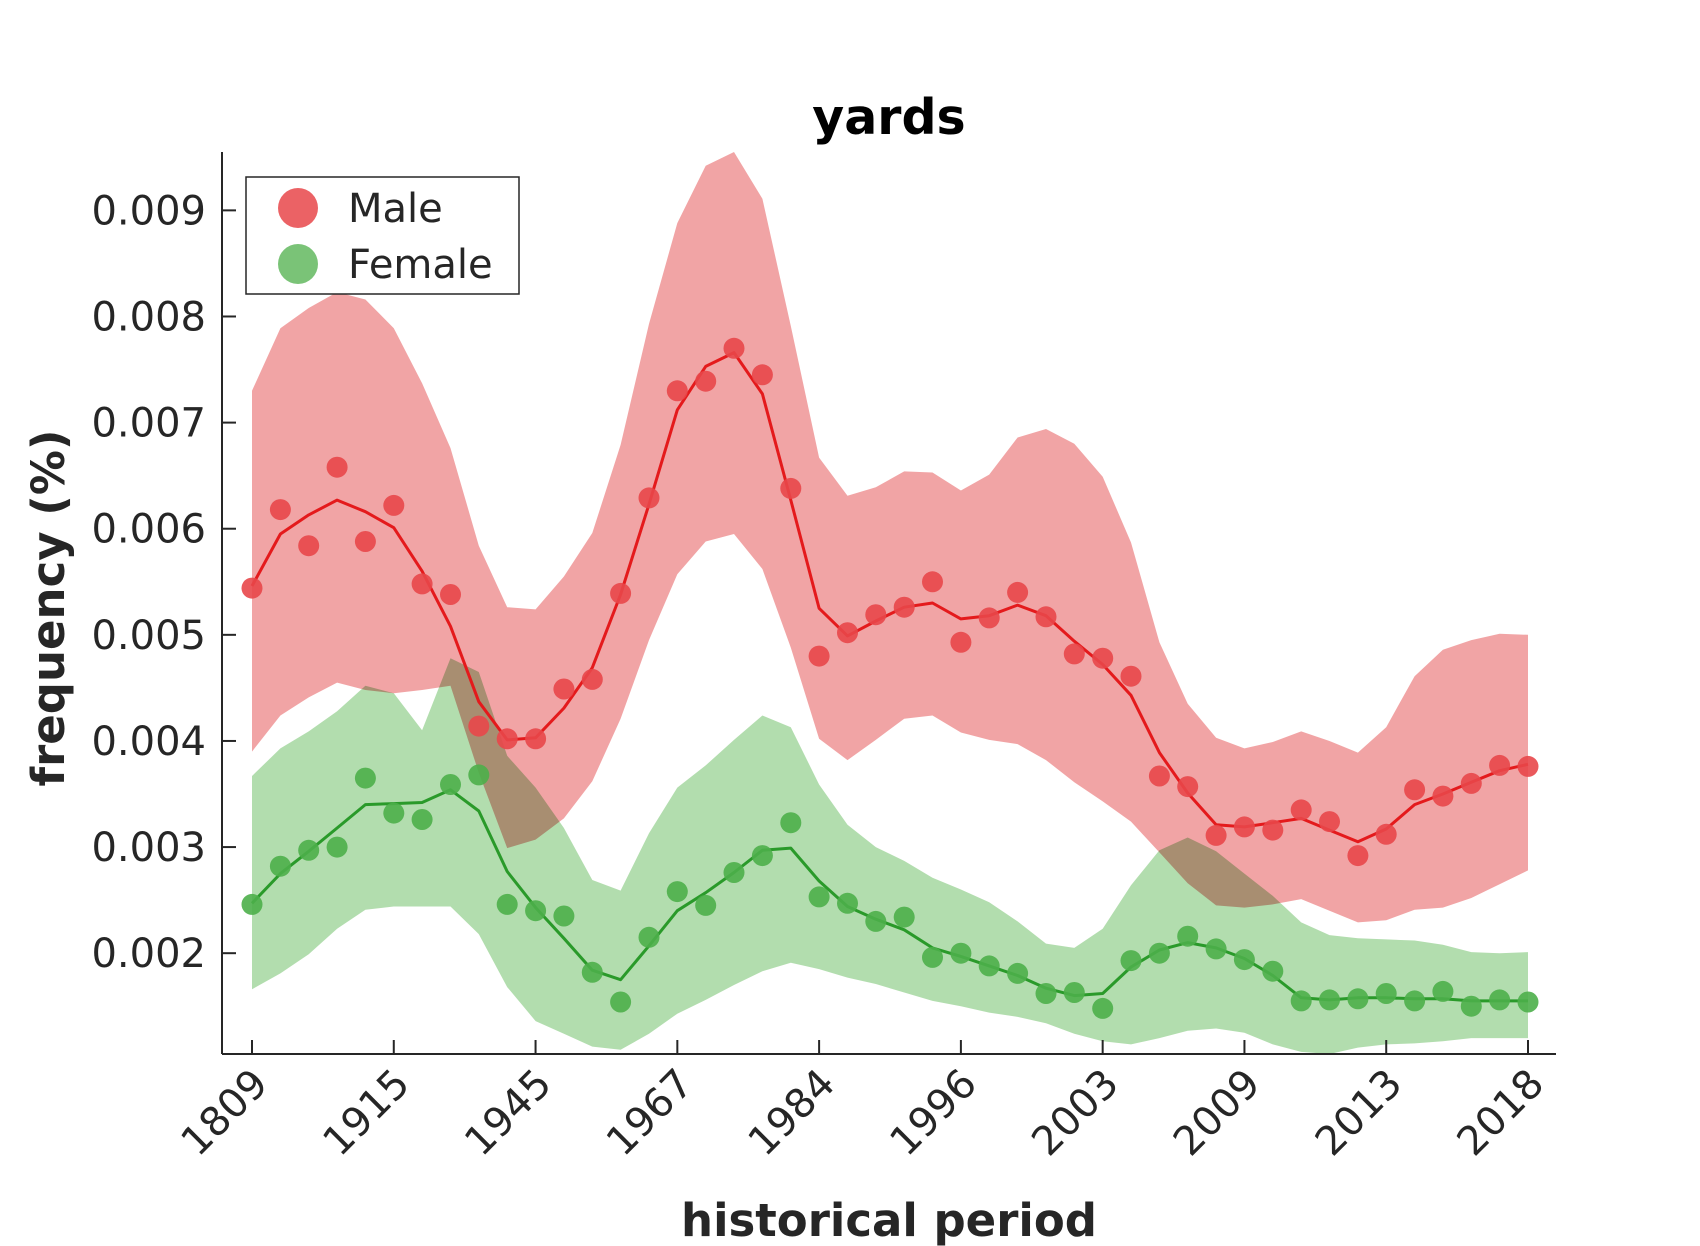 The width and height of the screenshot is (1700, 1246). What do you see at coordinates (148, 211) in the screenshot?
I see `y-tick-label: 0.009` at bounding box center [148, 211].